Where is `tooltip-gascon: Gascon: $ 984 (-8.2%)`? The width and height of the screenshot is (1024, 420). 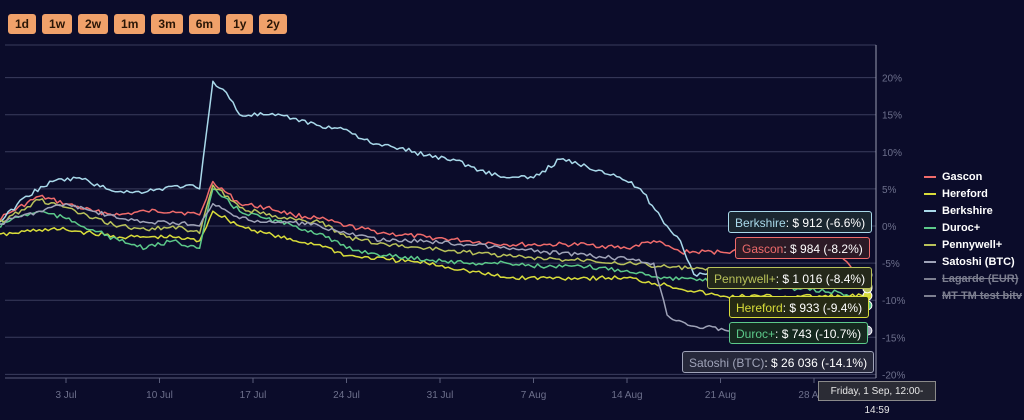
tooltip-gascon: Gascon: $ 984 (-8.2%) is located at coordinates (802, 248).